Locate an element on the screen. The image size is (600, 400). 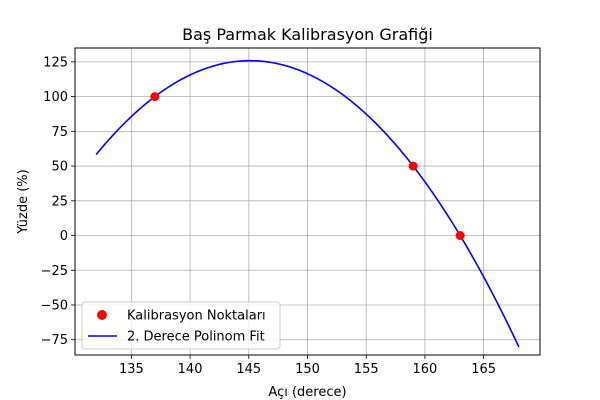
x-tick-label: 140 is located at coordinates (190, 369).